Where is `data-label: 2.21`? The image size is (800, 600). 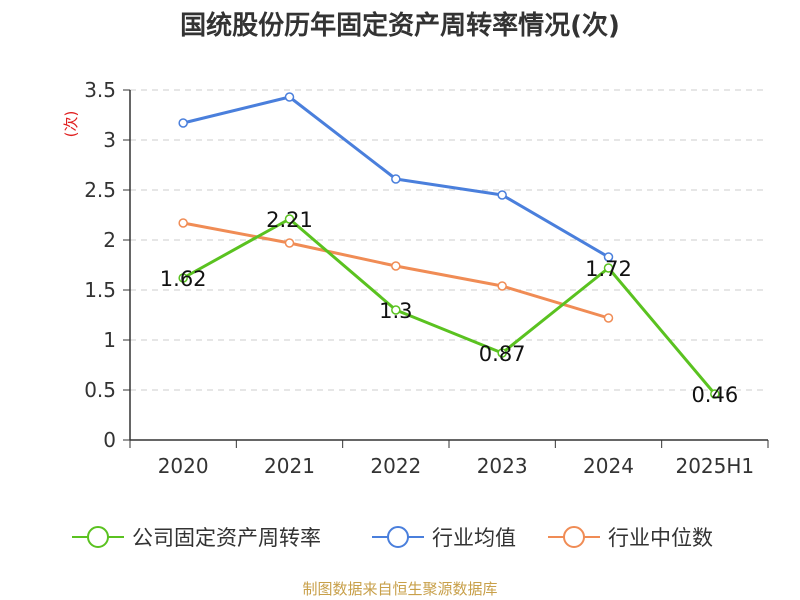 data-label: 2.21 is located at coordinates (289, 220).